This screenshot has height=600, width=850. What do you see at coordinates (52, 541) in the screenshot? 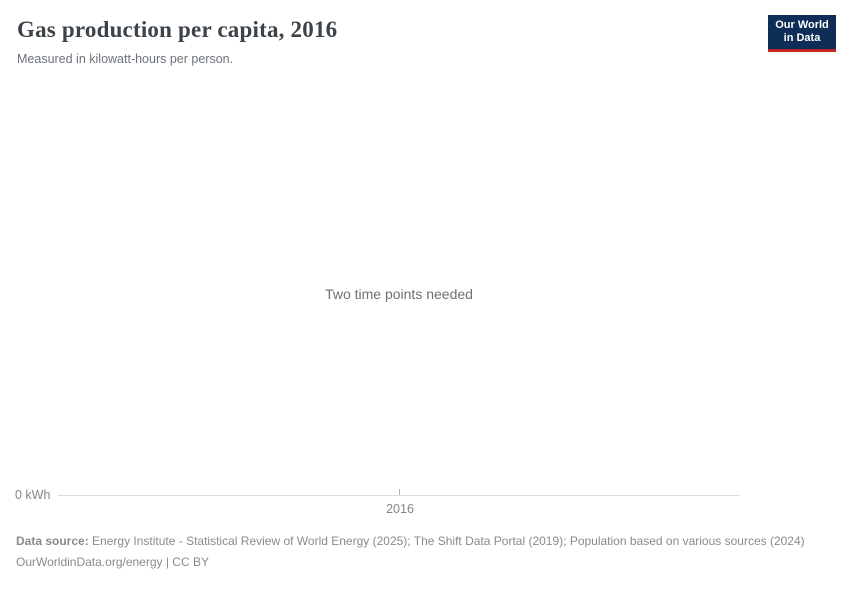
I see `data-source-label: Data source:` at bounding box center [52, 541].